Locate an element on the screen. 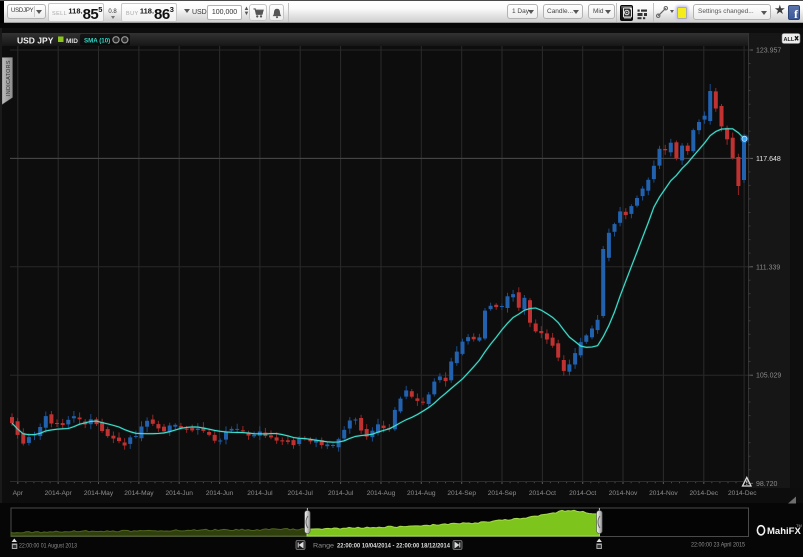 The height and width of the screenshot is (557, 803). svg-text: INDICATORS is located at coordinates (9, 78).